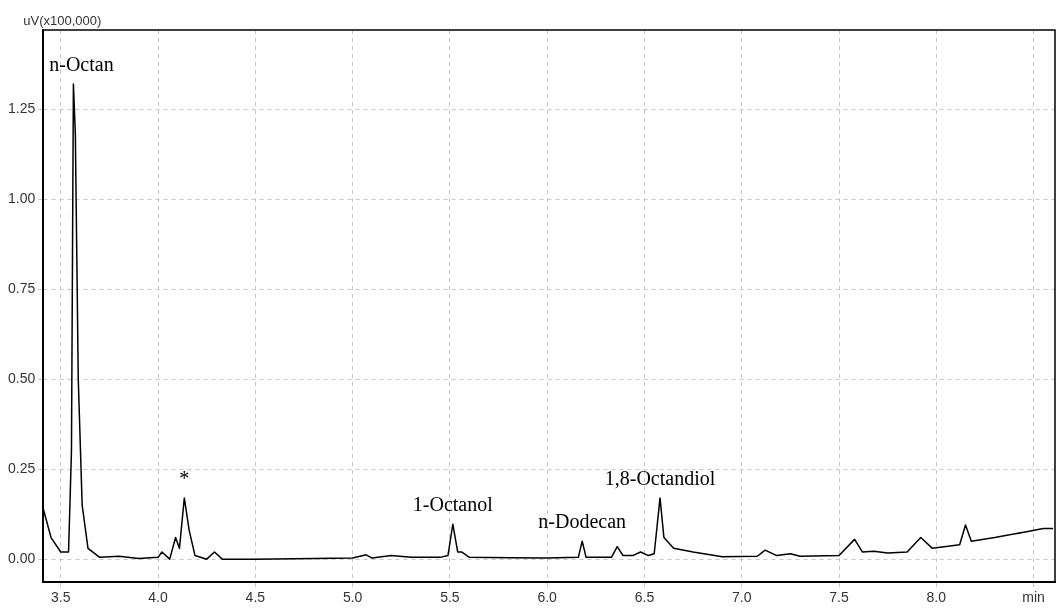 This screenshot has height=610, width=1058. What do you see at coordinates (839, 597) in the screenshot?
I see `x-tick-label: 7.5` at bounding box center [839, 597].